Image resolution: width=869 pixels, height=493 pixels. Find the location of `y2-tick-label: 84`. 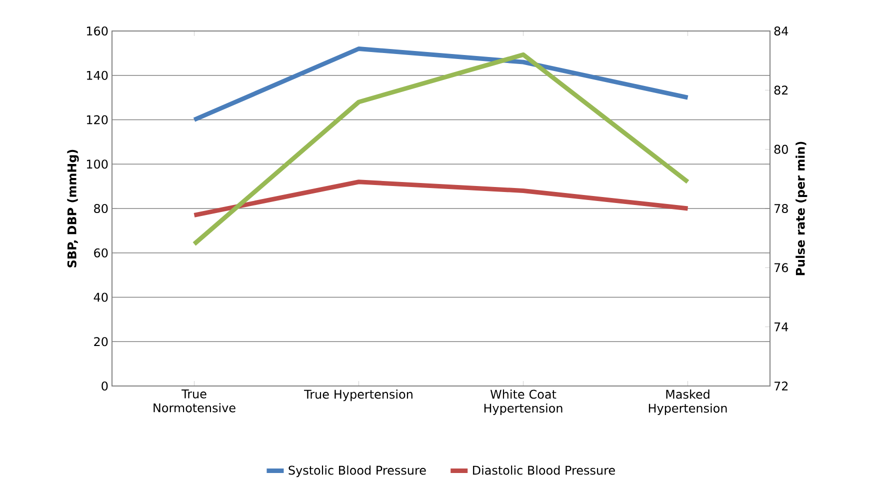

y2-tick-label: 84 is located at coordinates (781, 31).